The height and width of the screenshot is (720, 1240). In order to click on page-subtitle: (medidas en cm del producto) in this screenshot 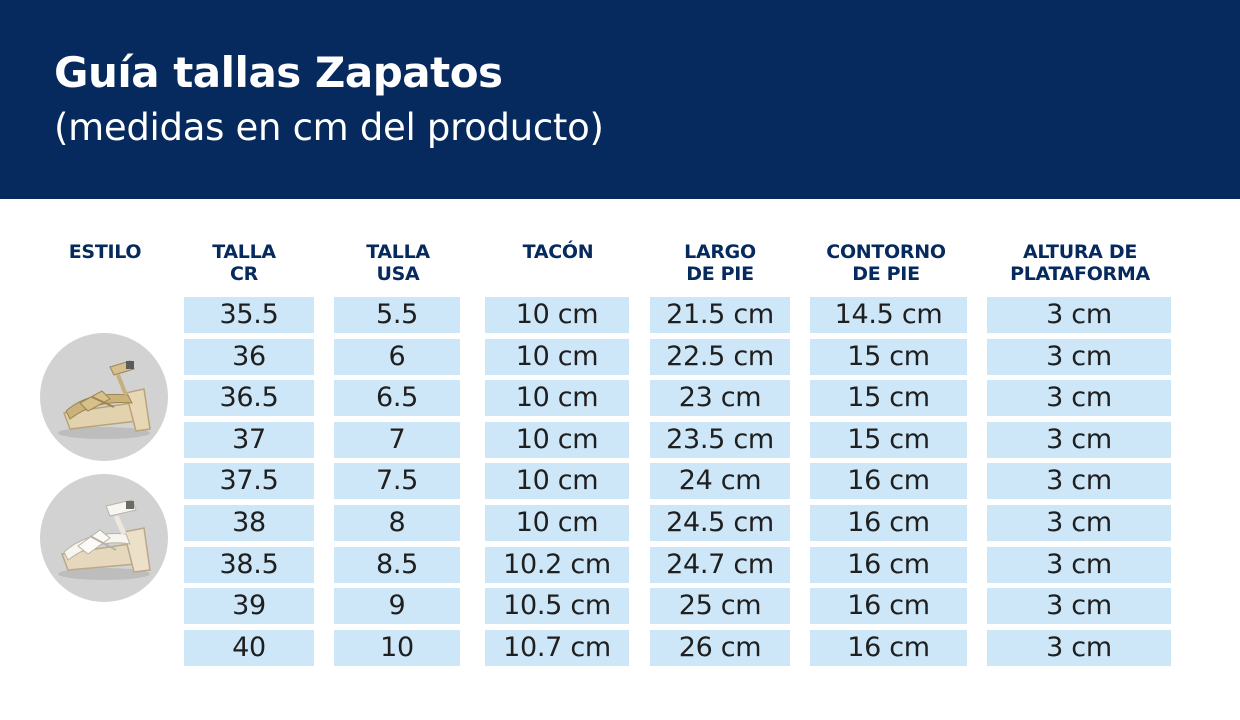, I will do `click(329, 127)`.